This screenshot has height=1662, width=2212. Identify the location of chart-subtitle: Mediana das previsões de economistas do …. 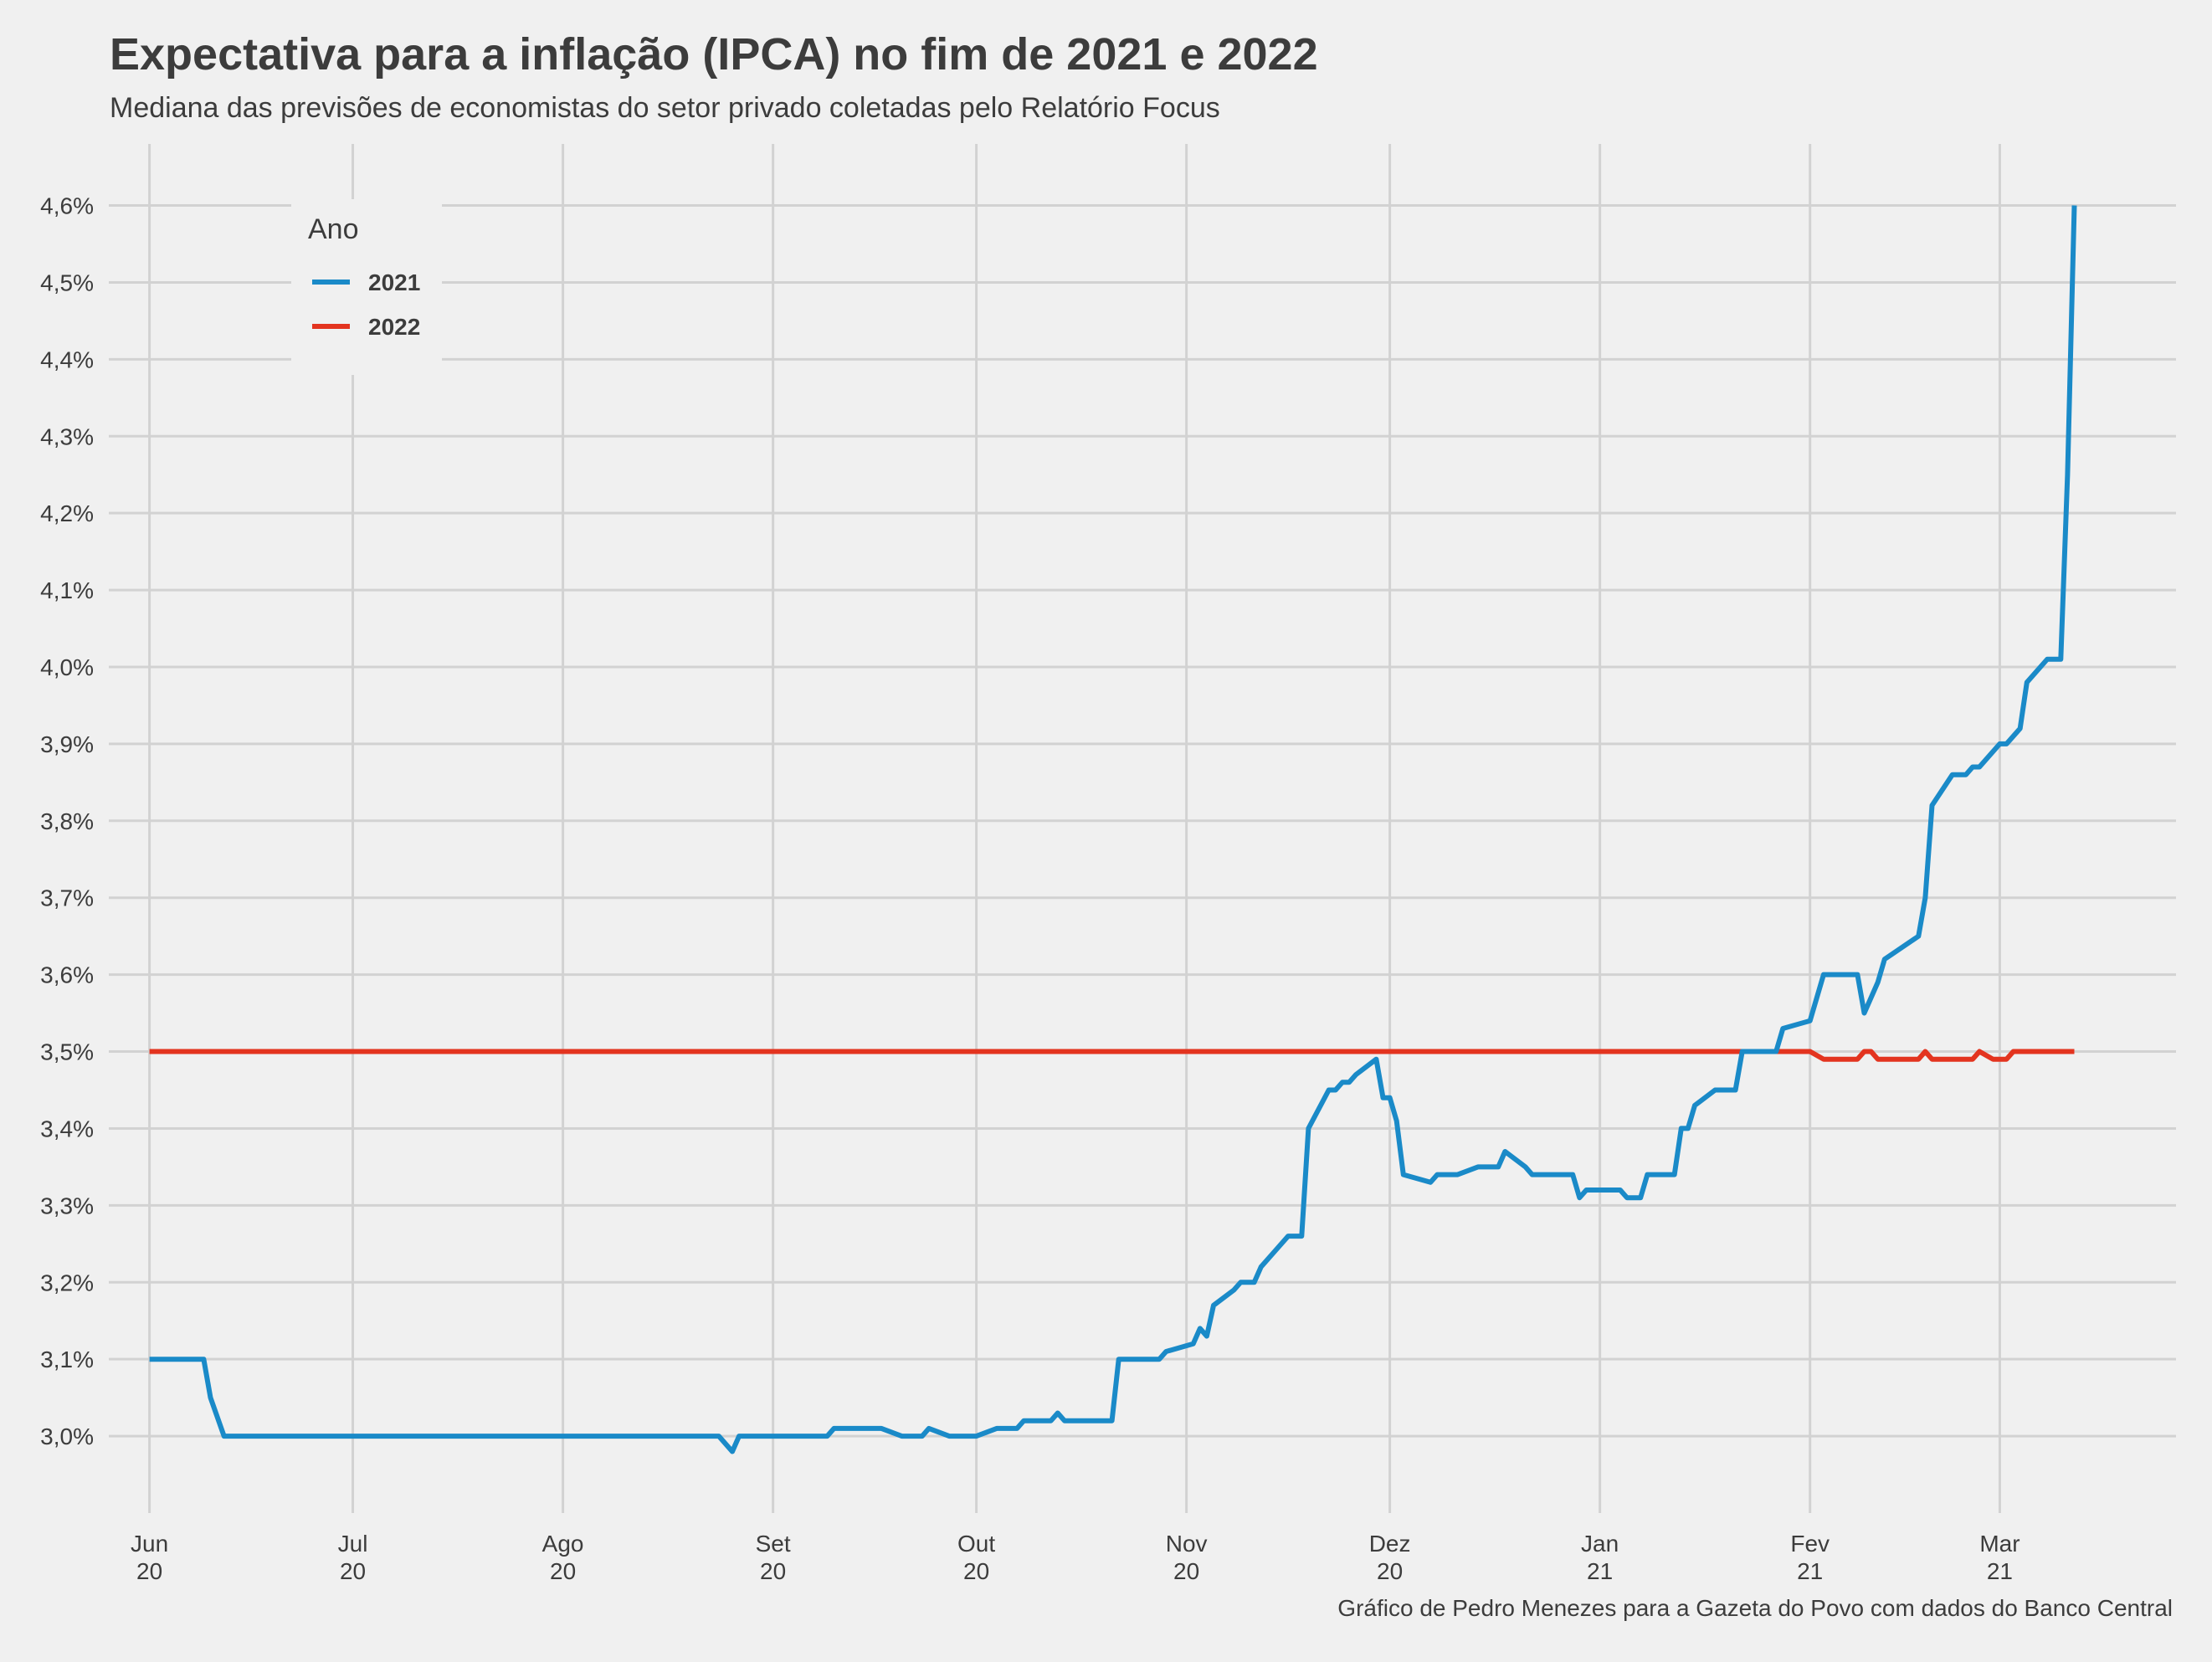
(665, 108).